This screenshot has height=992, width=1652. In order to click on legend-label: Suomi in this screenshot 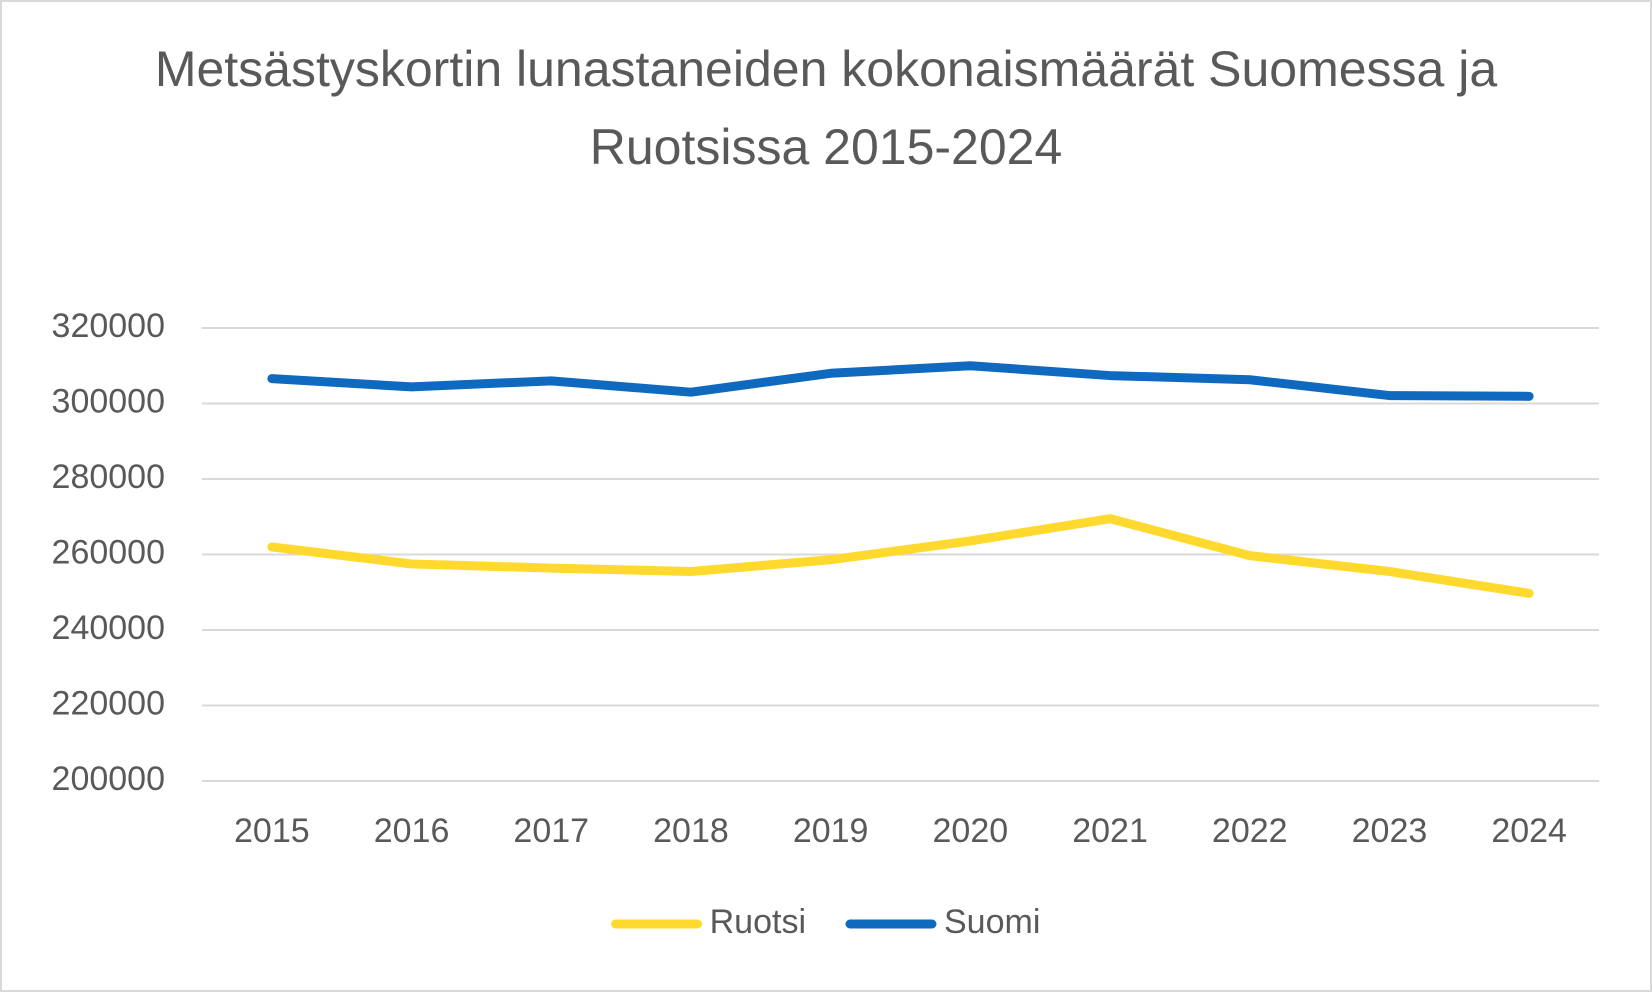, I will do `click(992, 922)`.